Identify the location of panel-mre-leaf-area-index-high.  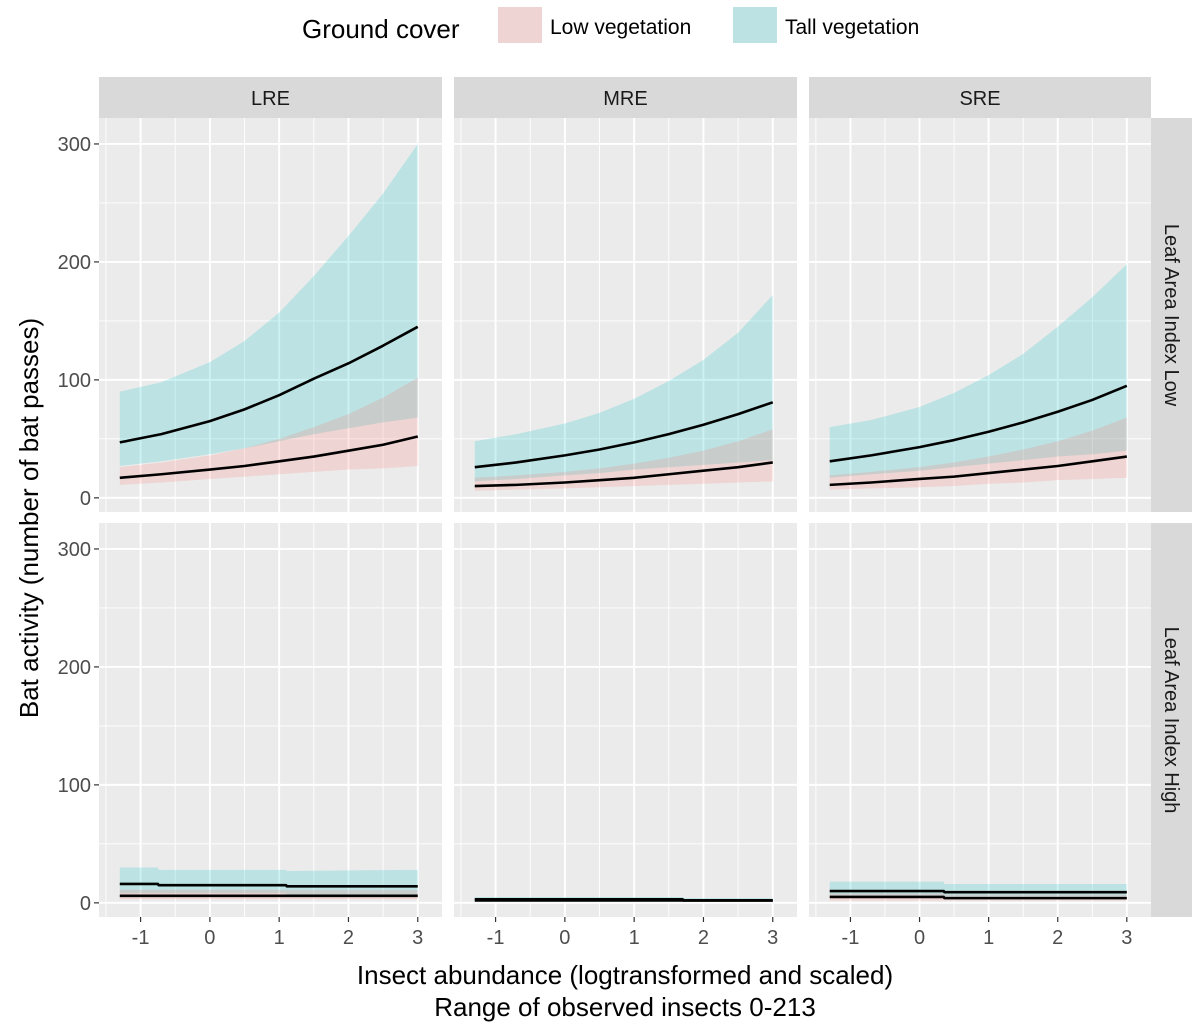
(625, 720).